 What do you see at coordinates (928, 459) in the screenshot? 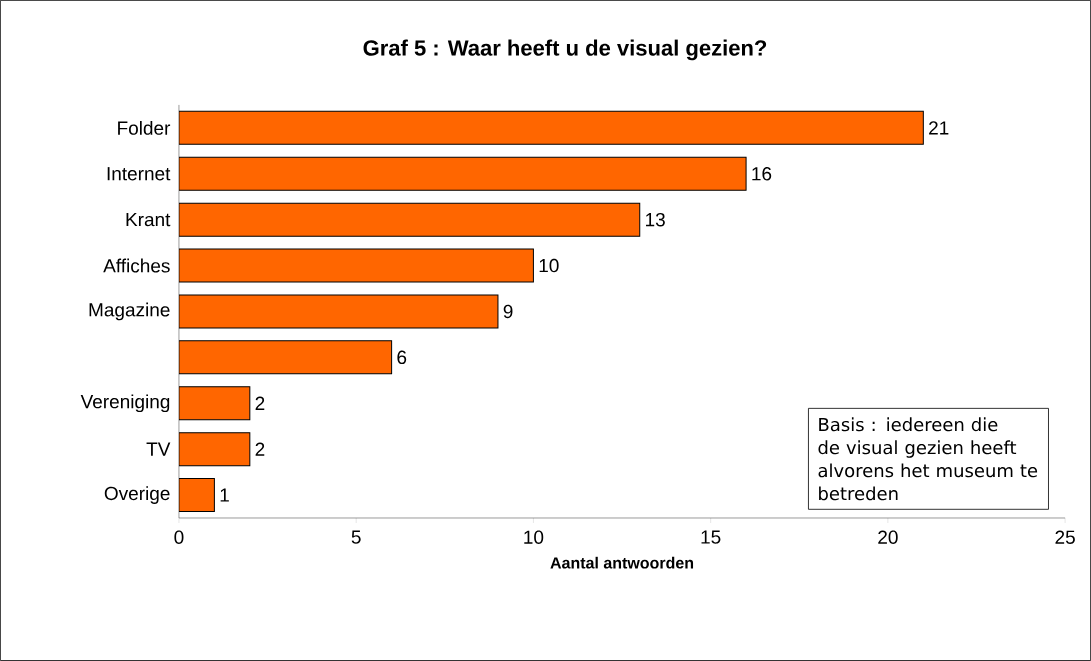
I see `annotation: Basis : iedereen die de visual gezien heeft alvorens het museum te betreden` at bounding box center [928, 459].